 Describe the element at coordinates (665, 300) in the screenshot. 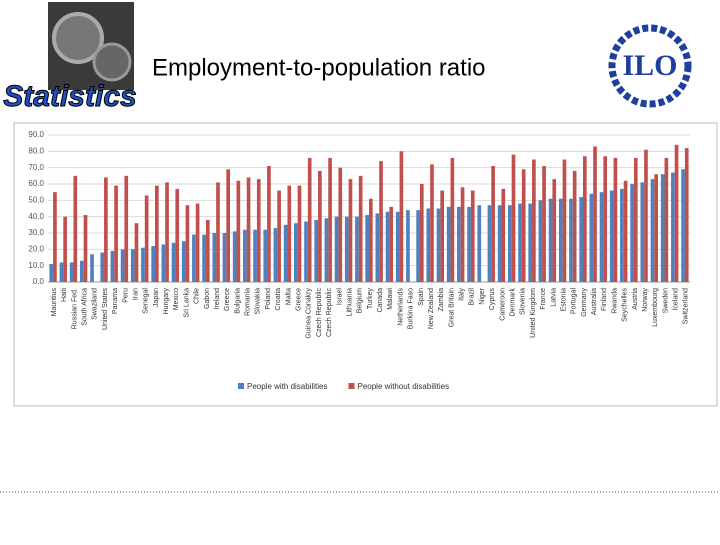

I see `x-tick-label: Sweden` at that location.